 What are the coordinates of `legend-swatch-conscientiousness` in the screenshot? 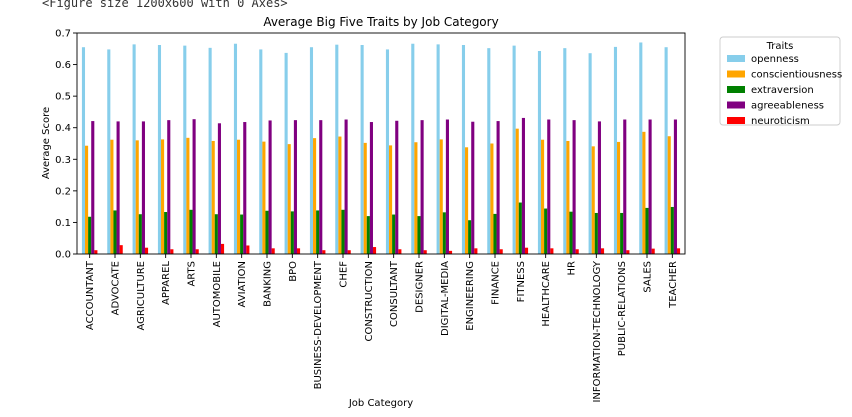 It's located at (736, 74).